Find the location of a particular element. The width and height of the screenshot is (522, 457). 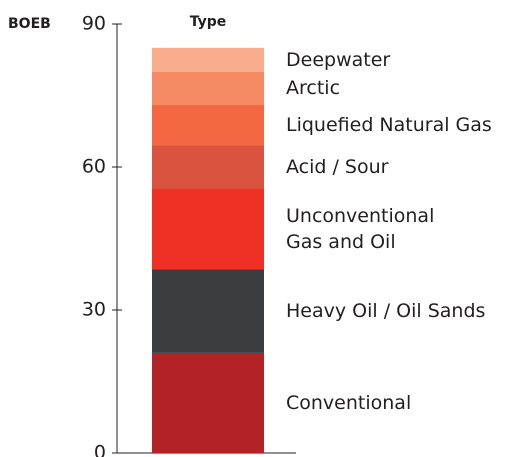

segment-label: Conventional is located at coordinates (349, 402).